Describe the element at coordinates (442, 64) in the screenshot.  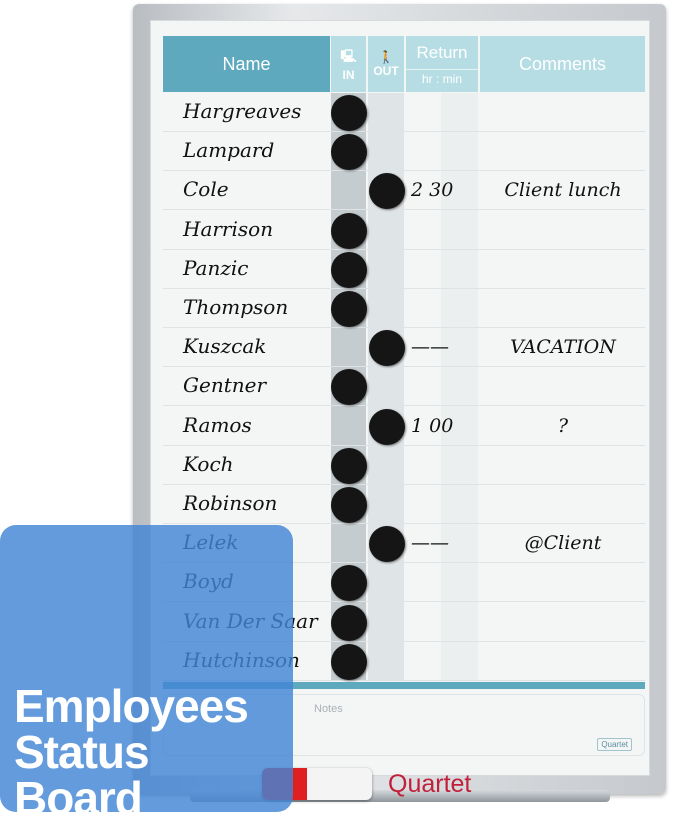
I see `header-return: Return hr : min` at that location.